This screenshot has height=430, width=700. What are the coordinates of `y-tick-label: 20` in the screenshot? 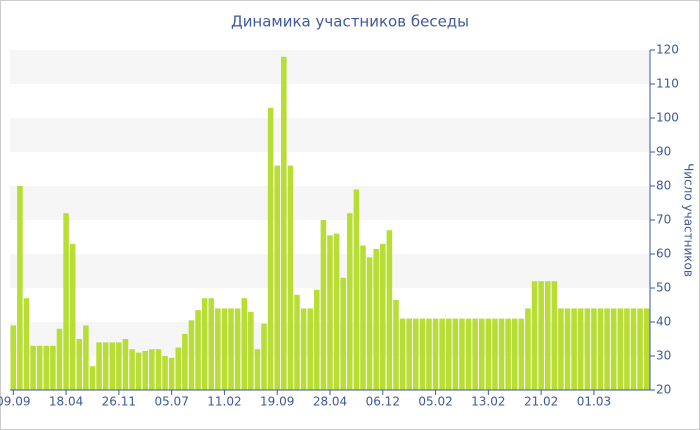 It's located at (663, 390).